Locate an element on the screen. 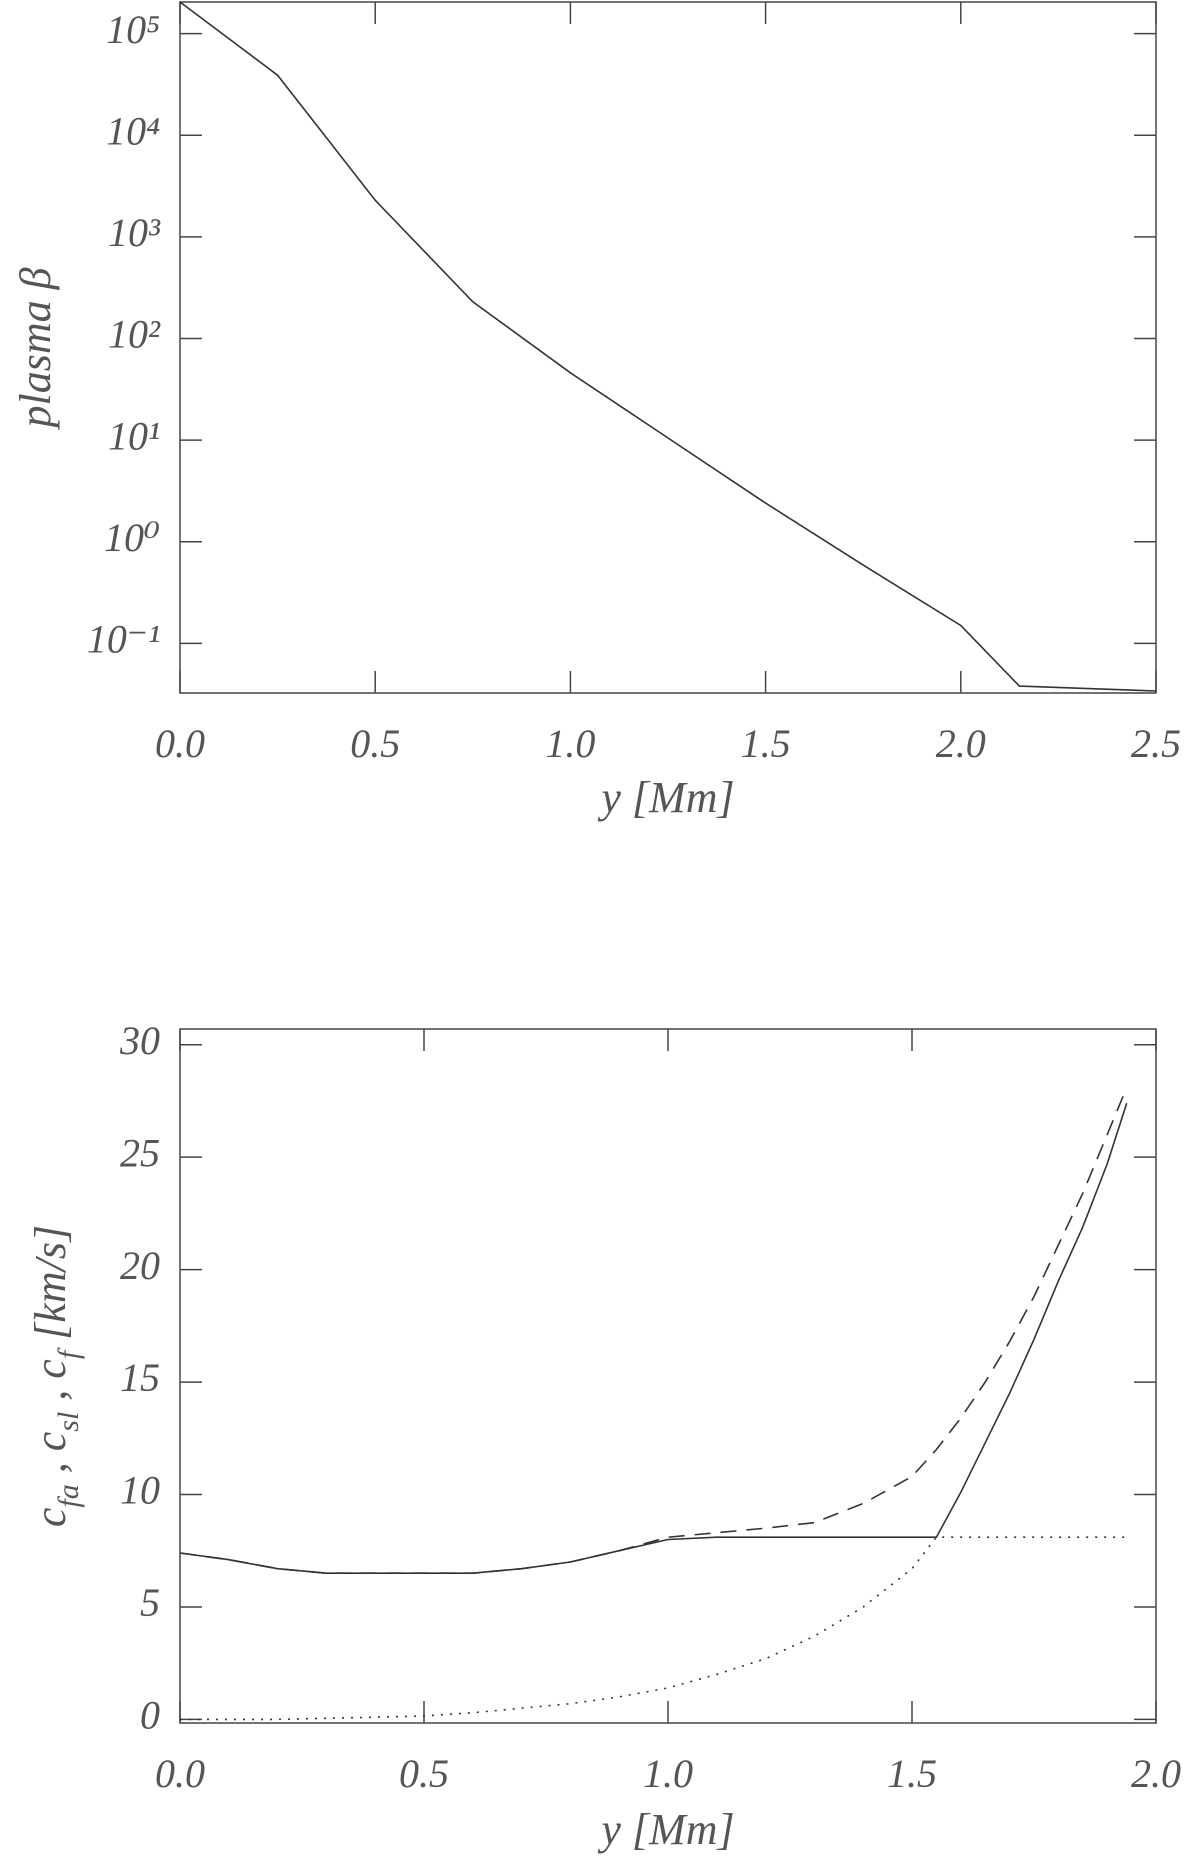  y-tick-label: 10³ is located at coordinates (134, 232).